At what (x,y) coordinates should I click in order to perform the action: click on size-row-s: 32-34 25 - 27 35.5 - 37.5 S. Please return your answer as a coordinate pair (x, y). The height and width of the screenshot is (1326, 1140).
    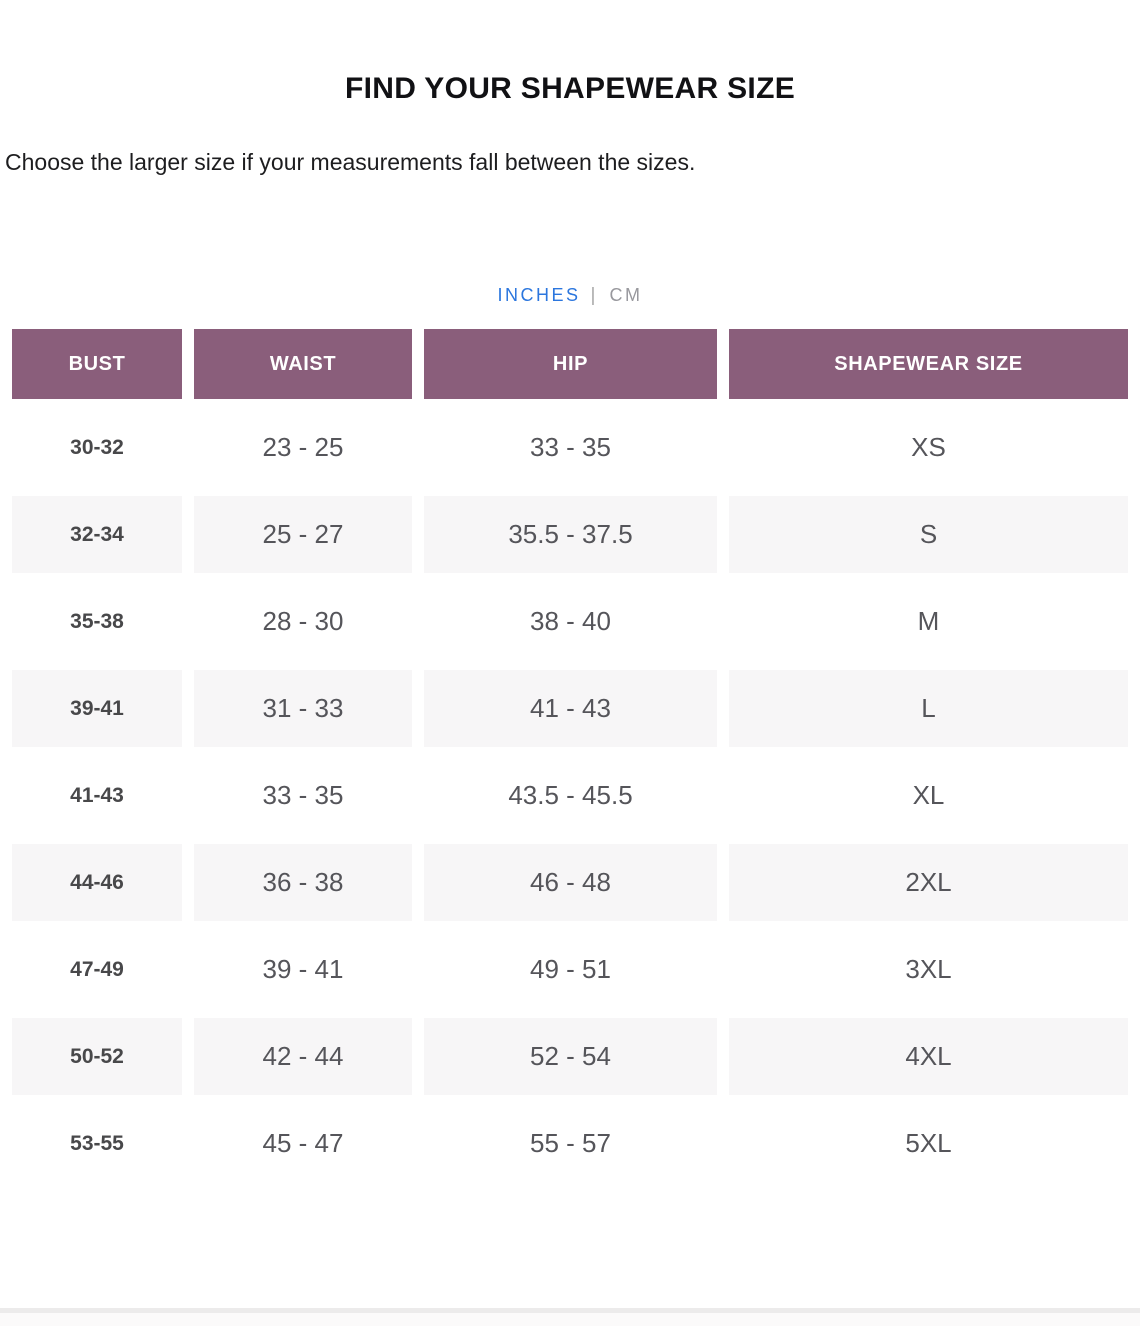
    Looking at the image, I should click on (570, 534).